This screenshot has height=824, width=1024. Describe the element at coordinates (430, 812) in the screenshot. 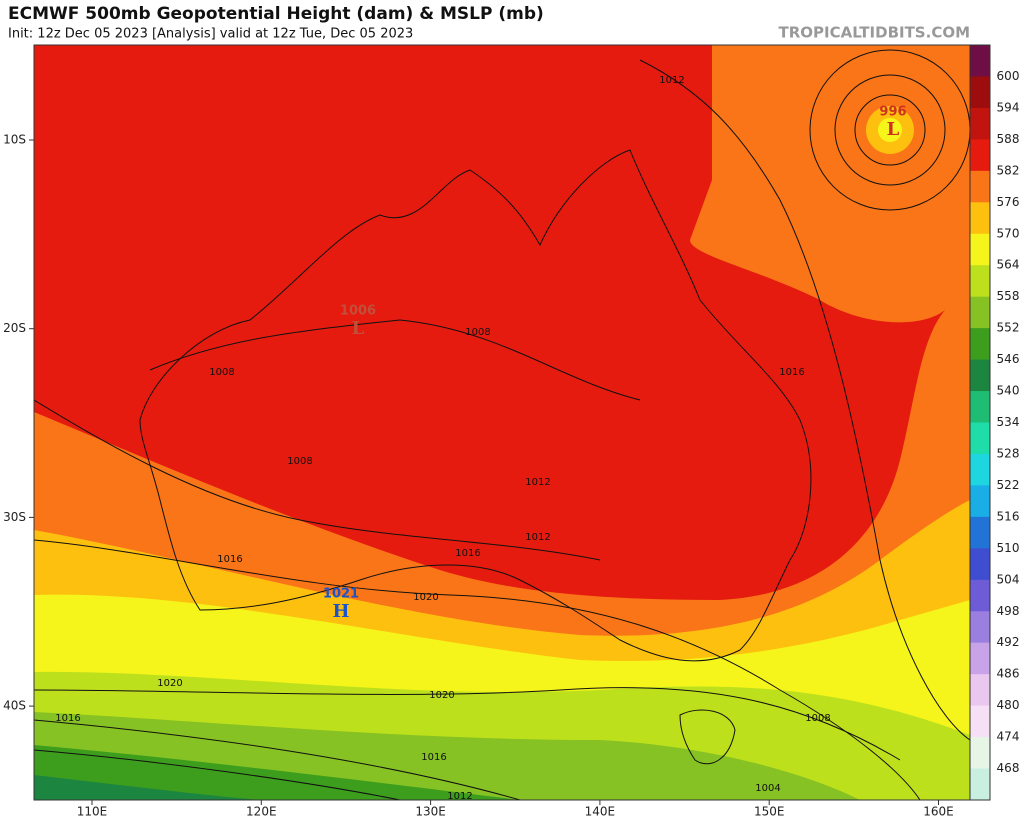

I see `lon-label: 130E` at that location.